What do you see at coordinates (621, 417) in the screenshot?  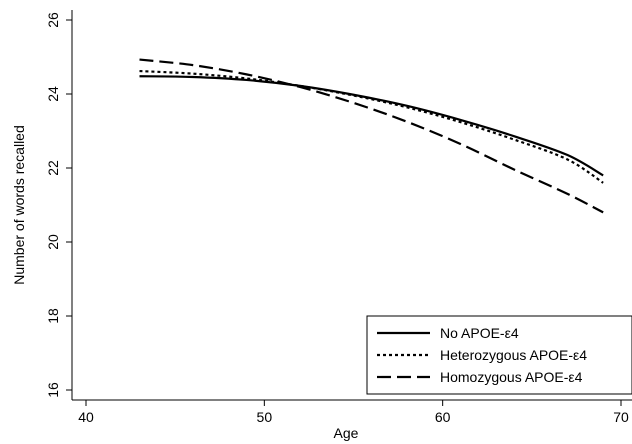 I see `x-tick-label: 70` at bounding box center [621, 417].